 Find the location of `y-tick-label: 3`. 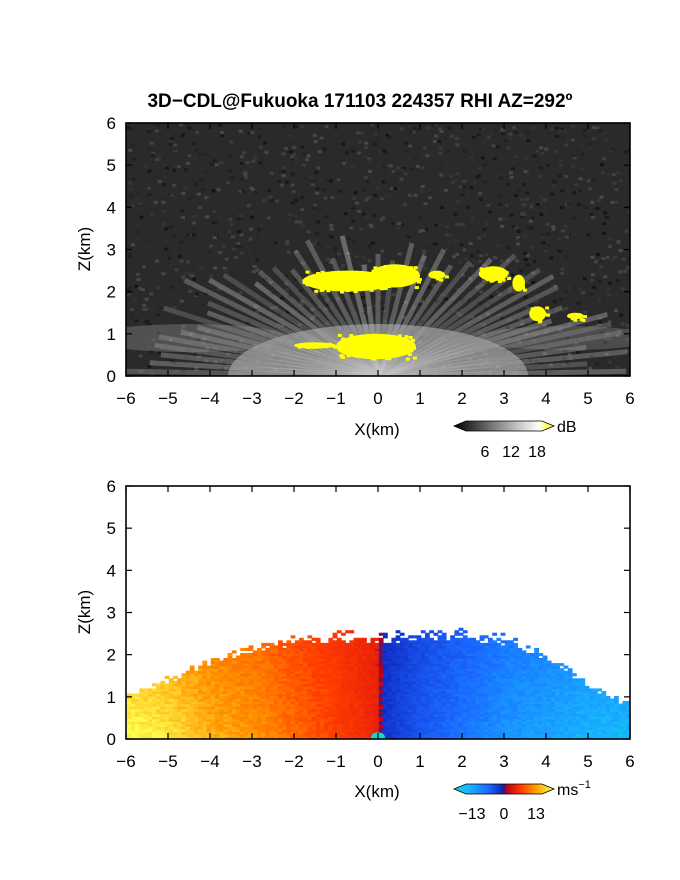

y-tick-label: 3 is located at coordinates (111, 250).